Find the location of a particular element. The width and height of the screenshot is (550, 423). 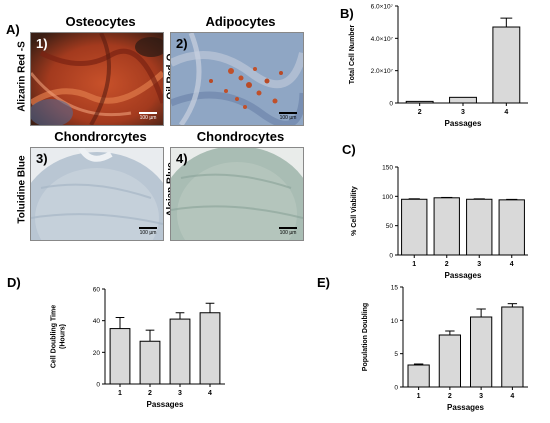

y-axis-label: (Hours) is located at coordinates (63, 336).